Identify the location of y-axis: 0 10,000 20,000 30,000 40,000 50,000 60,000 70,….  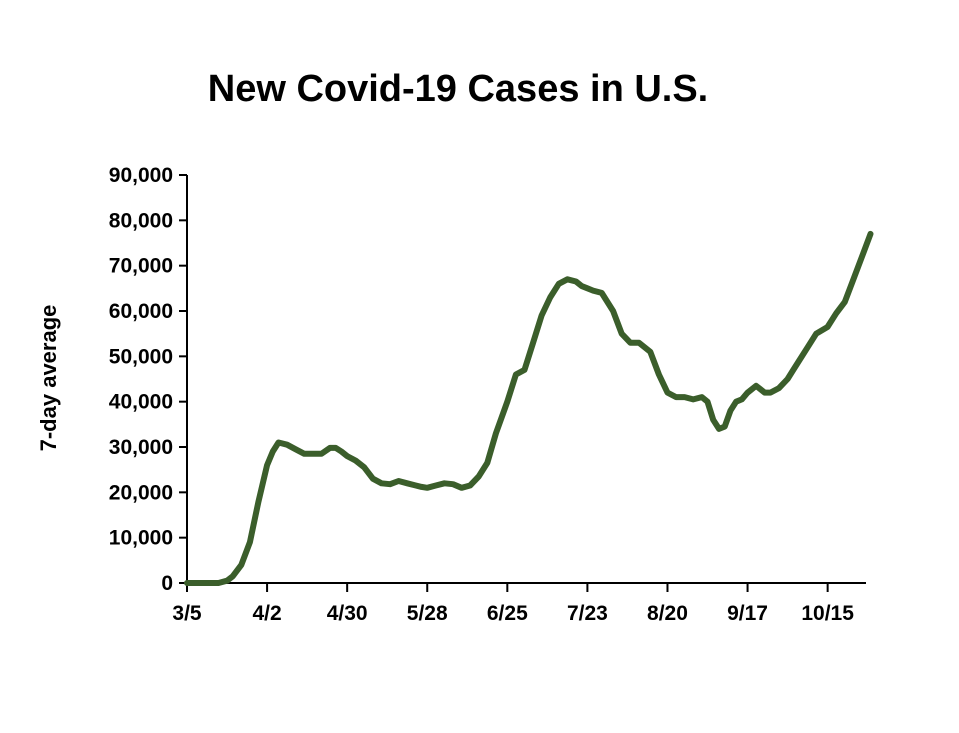
(148, 379).